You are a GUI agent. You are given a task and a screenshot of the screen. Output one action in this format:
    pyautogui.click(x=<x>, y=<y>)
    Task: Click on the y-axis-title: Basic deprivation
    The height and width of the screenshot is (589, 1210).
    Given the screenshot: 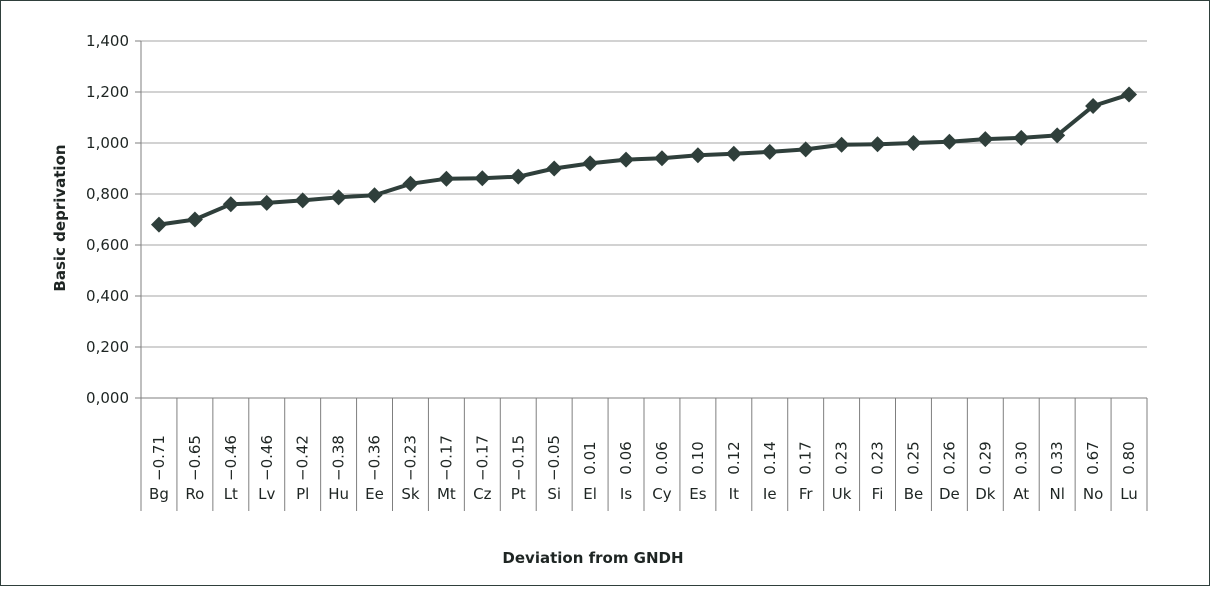 What is the action you would take?
    pyautogui.click(x=60, y=217)
    